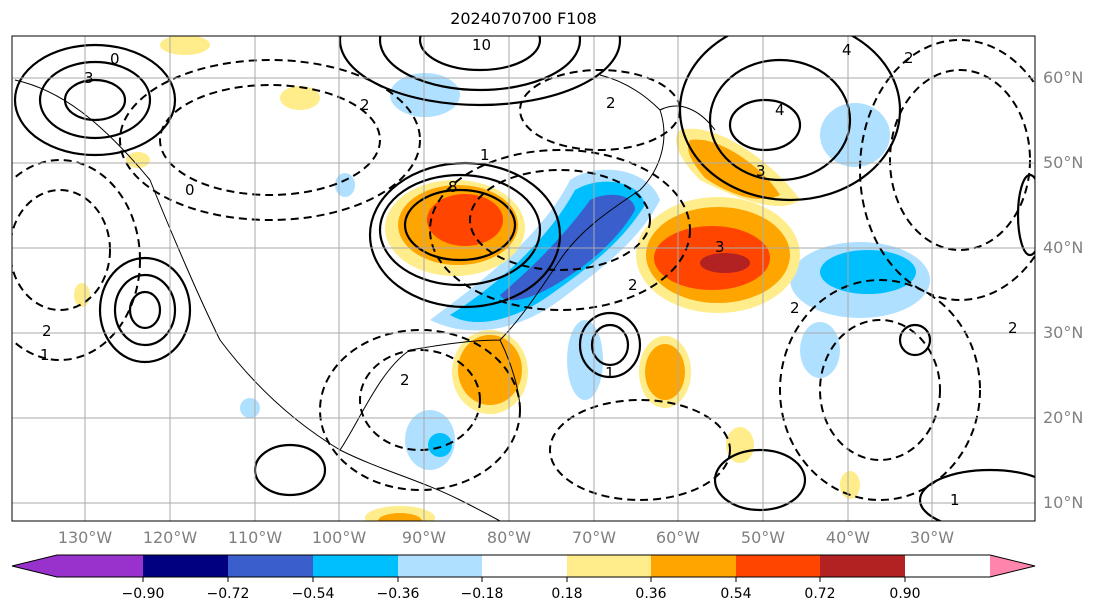 This screenshot has height=615, width=1105. Describe the element at coordinates (820, 594) in the screenshot. I see `colorbar-tick-label: 0.72` at that location.